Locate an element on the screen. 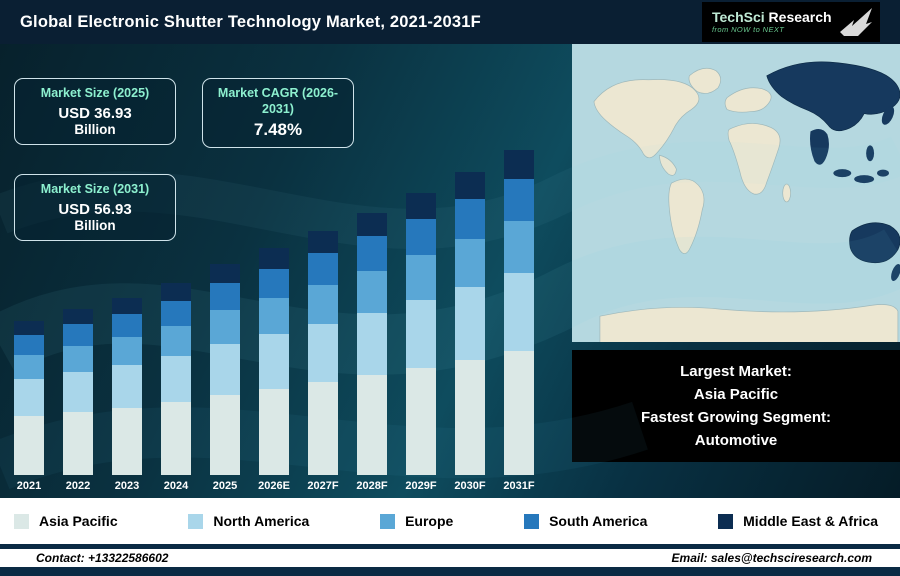 The height and width of the screenshot is (576, 900). footer-contact: Contact: +13322586602 is located at coordinates (102, 558).